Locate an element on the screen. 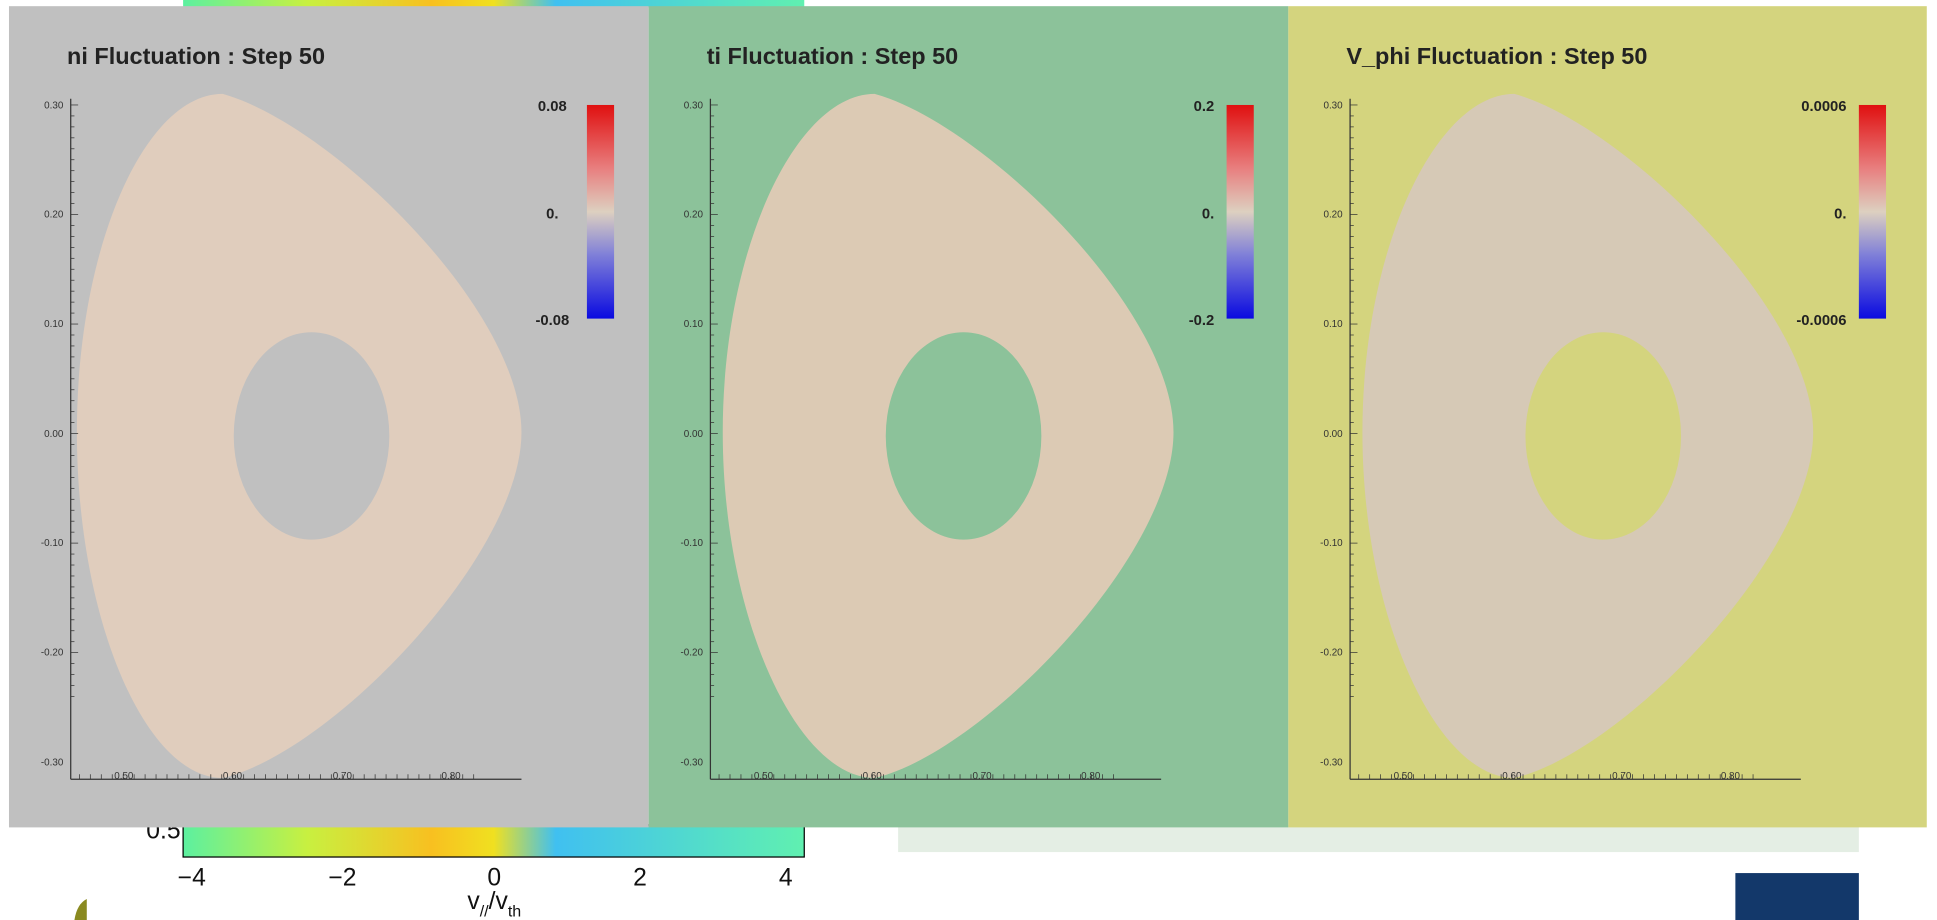  bg-x-tick: 4 is located at coordinates (786, 877).